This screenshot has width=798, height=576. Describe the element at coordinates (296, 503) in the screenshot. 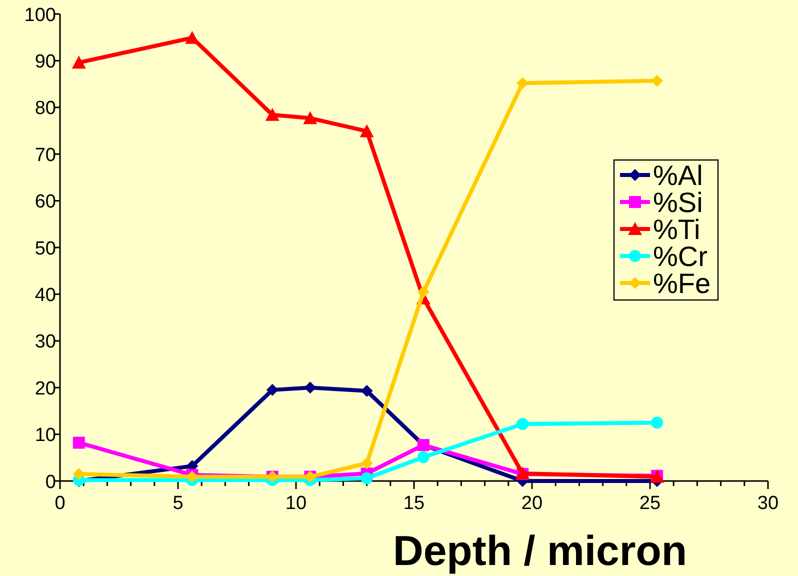

I see `x-tick-label: 10` at that location.